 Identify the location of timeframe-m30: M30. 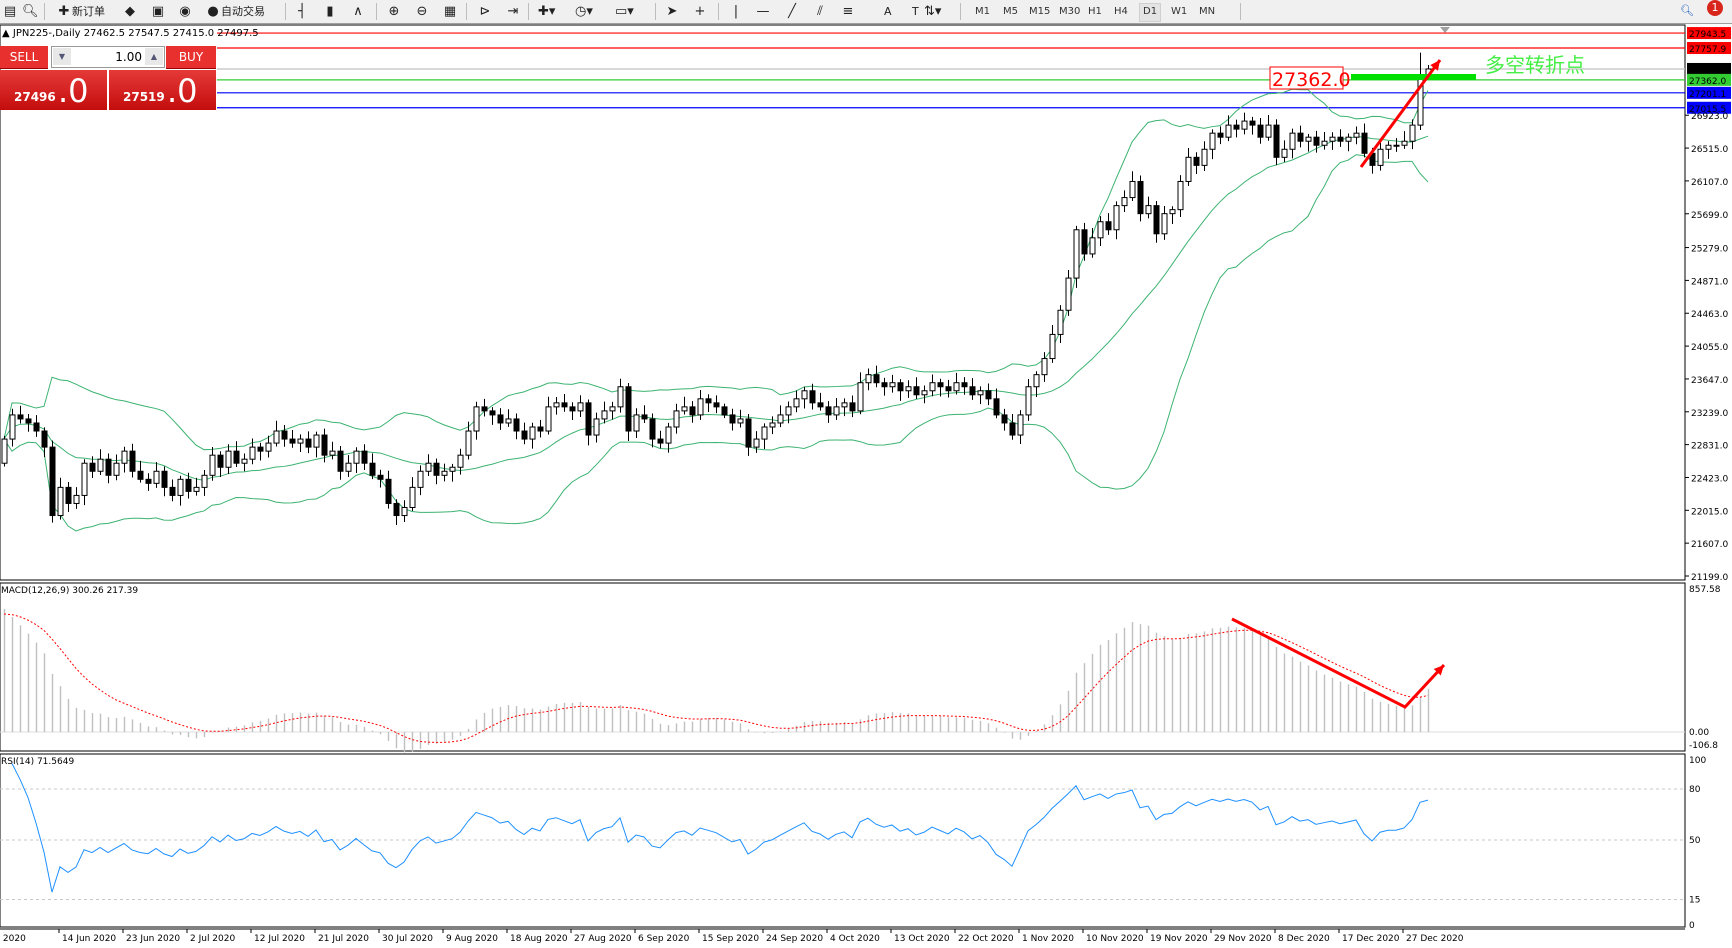
(1070, 11).